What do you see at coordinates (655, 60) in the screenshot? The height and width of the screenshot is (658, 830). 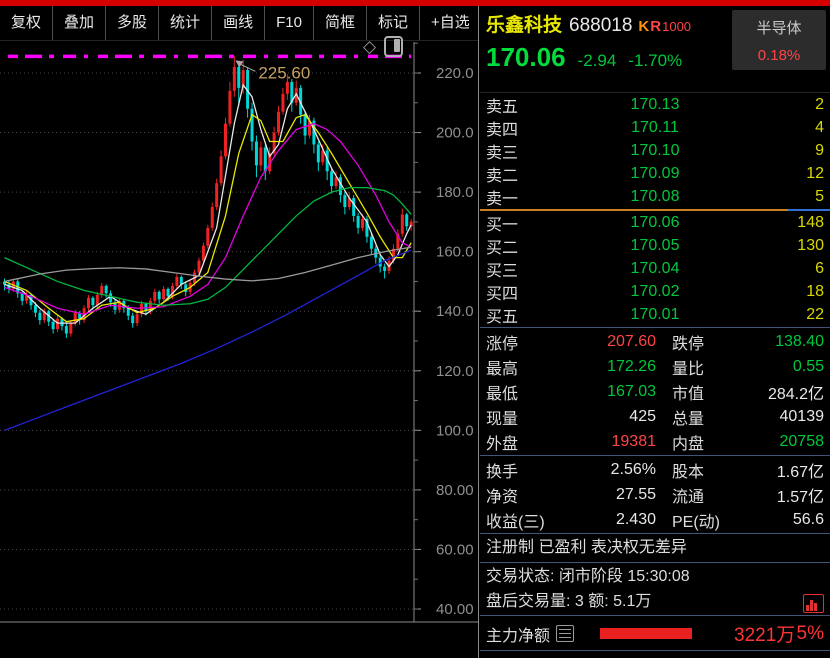 I see `price-change-pct: -1.70%` at bounding box center [655, 60].